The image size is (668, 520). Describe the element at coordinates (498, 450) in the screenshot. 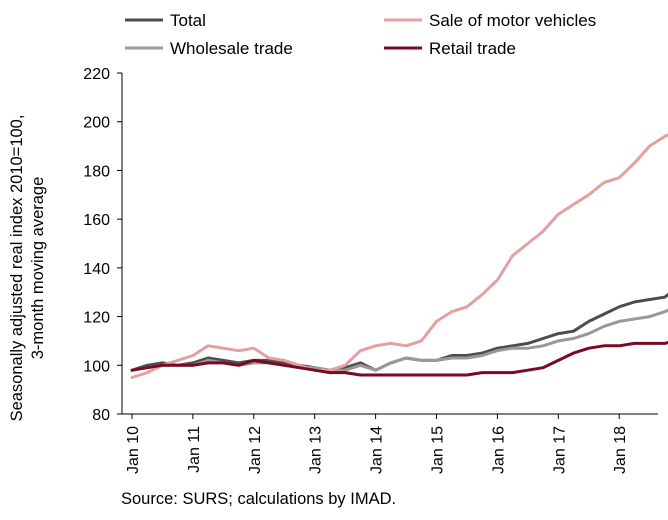

I see `x-tick-label: Jan 16` at that location.